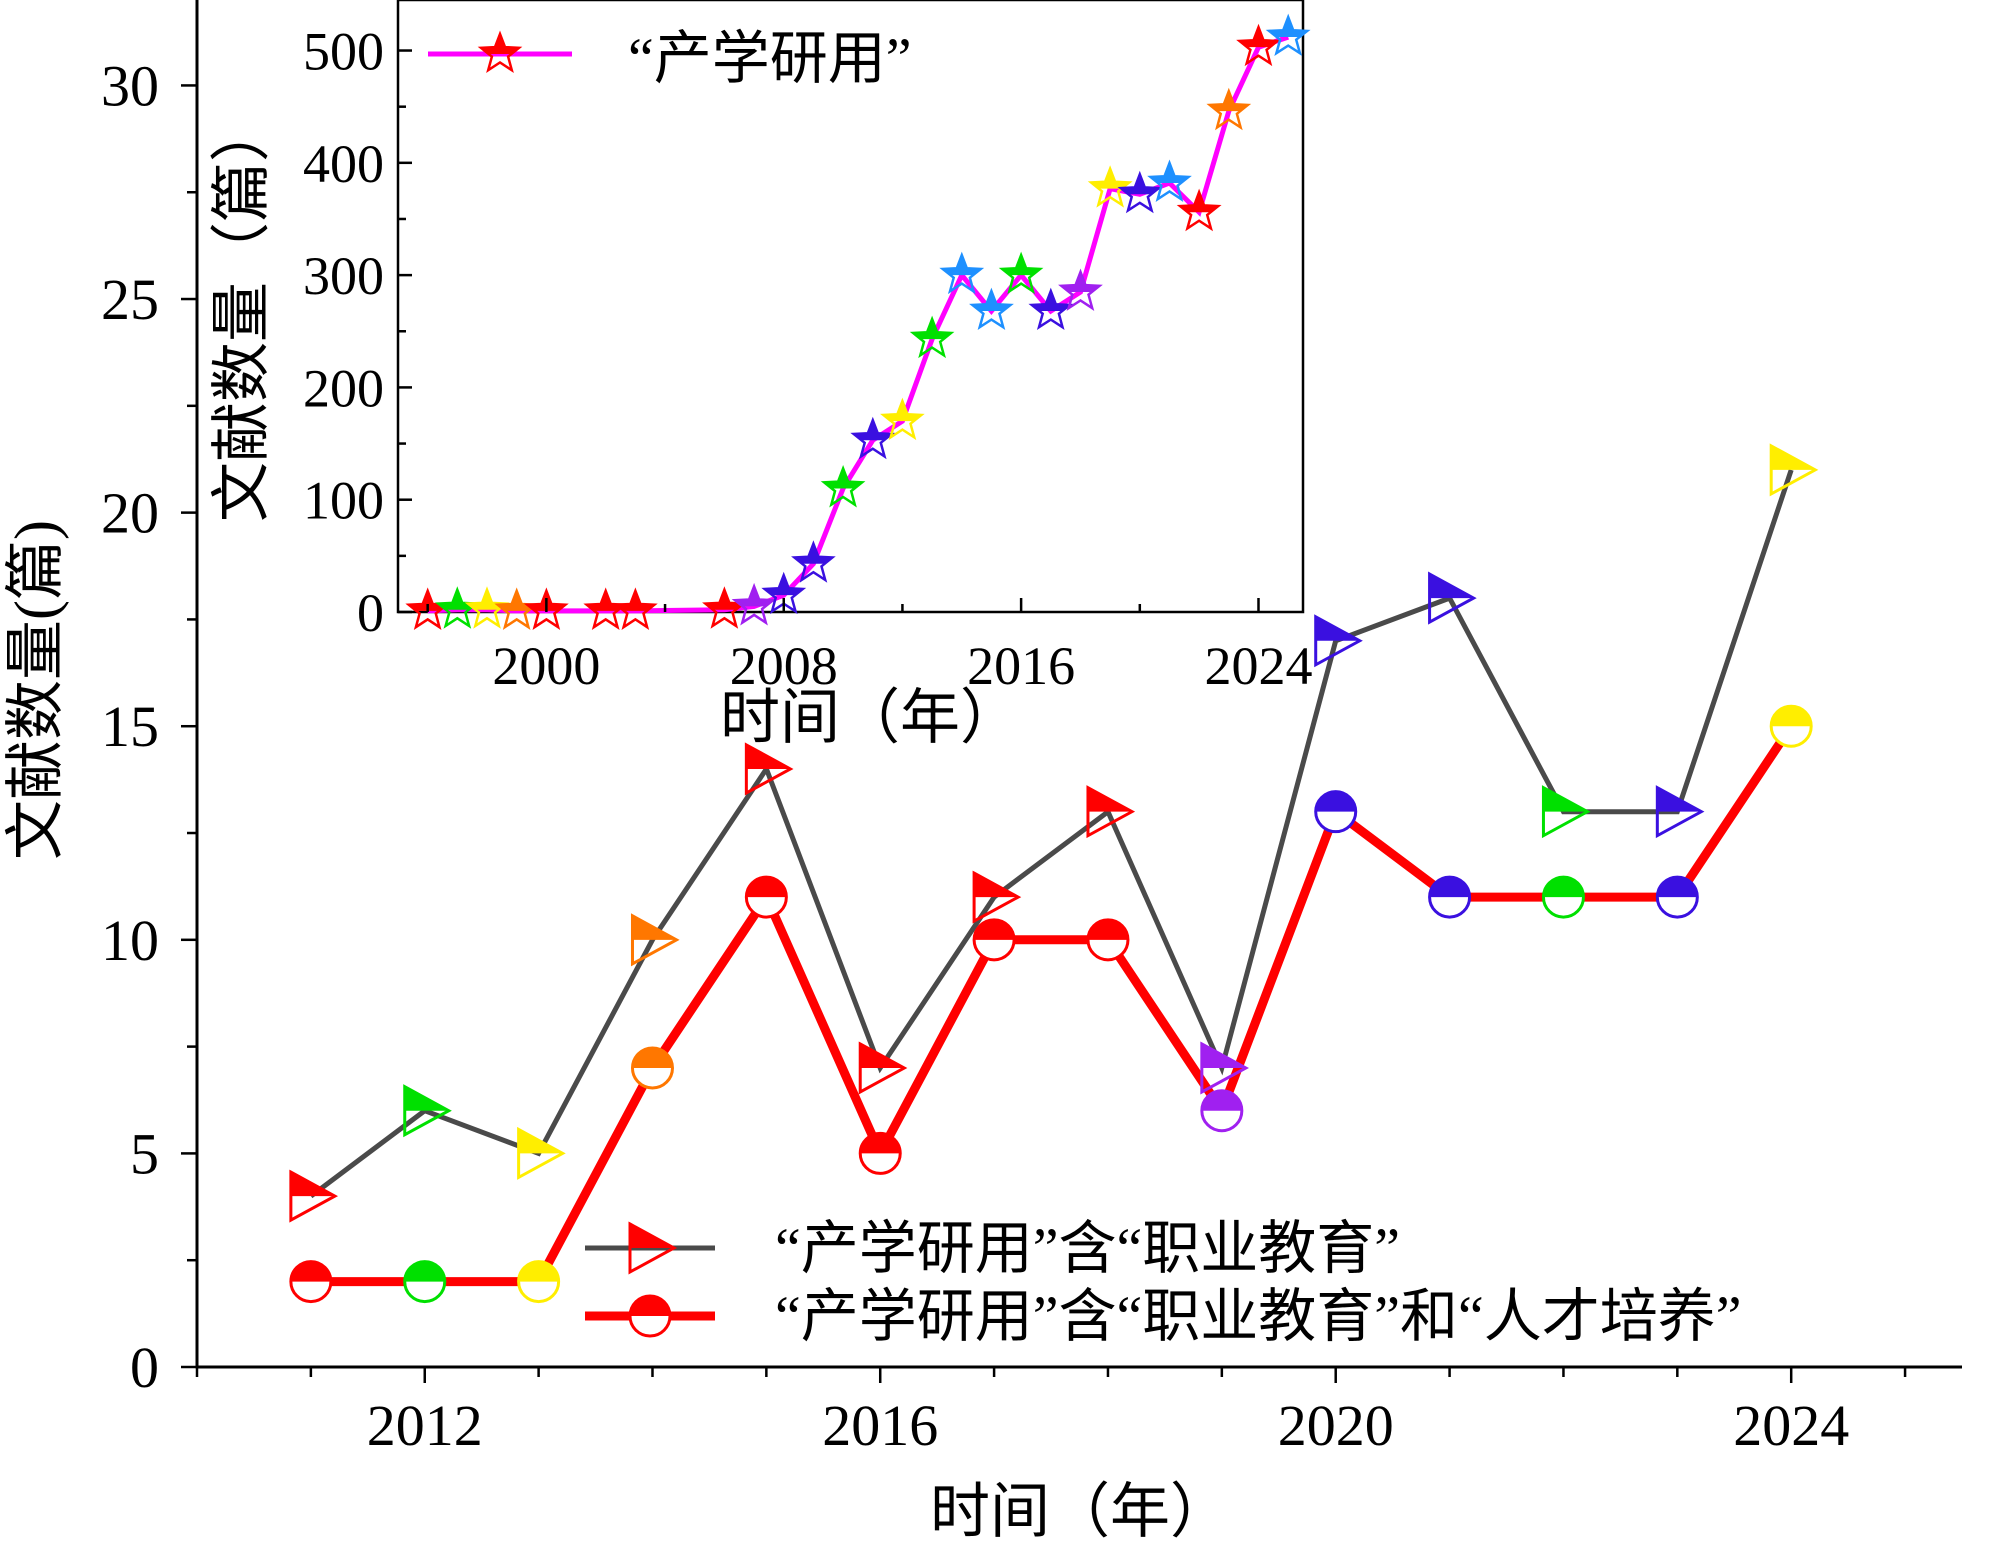 The image size is (2000, 1542). Describe the element at coordinates (1563, 887) in the screenshot. I see `main-series-2-point-2022-fill` at that location.